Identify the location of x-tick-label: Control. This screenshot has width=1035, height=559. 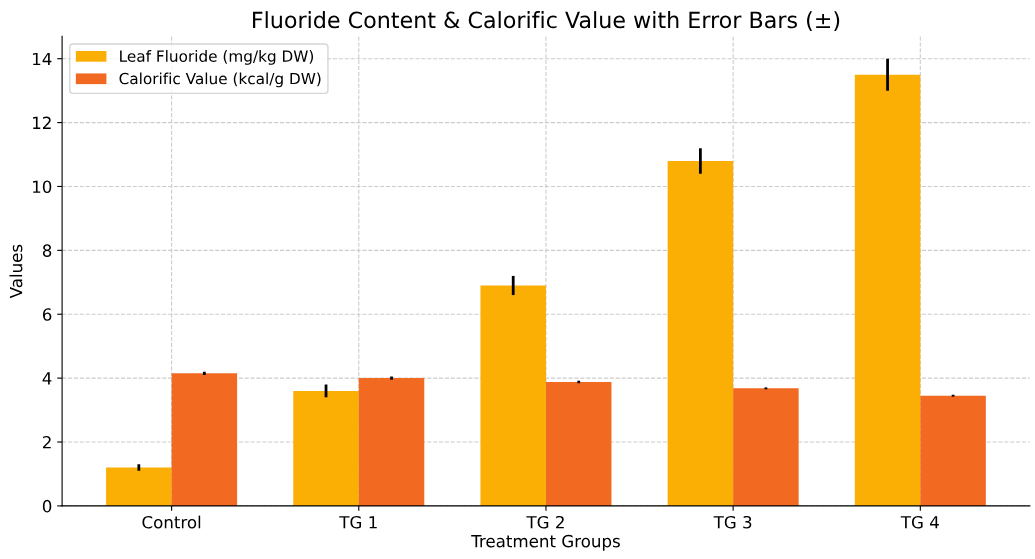
(171, 522).